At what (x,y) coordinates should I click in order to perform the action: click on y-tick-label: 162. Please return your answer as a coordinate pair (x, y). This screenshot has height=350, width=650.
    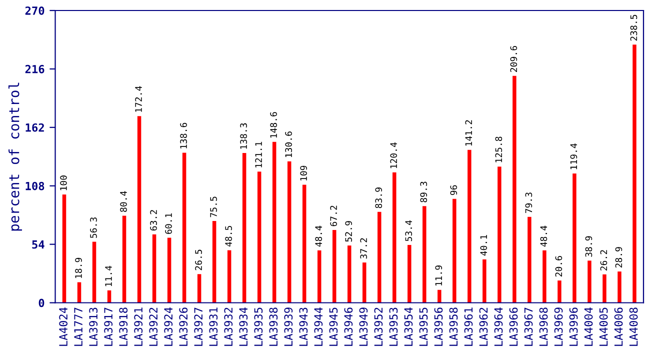
    Looking at the image, I should click on (35, 127).